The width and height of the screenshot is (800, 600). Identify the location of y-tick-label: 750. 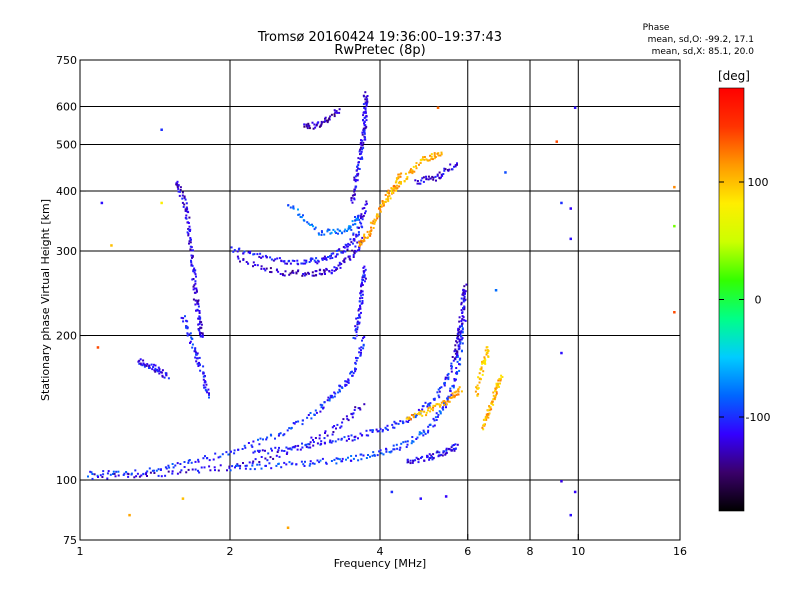
(66, 60).